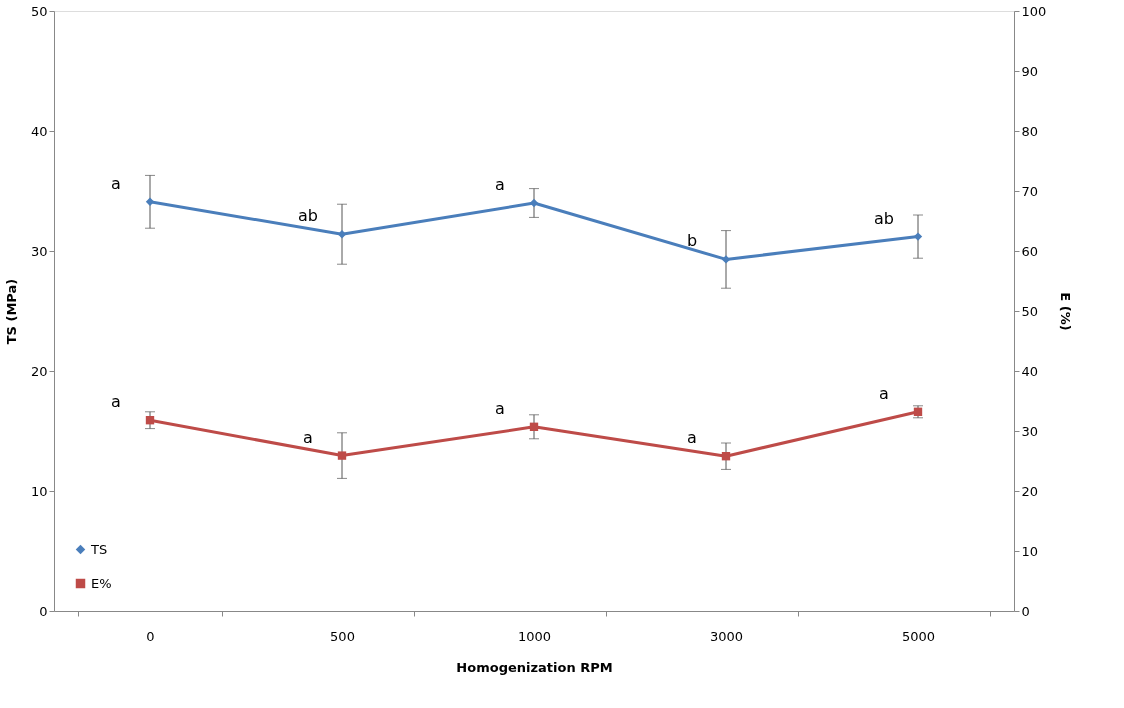 The width and height of the screenshot is (1124, 708). I want to click on y-tick-label: 30, so click(39, 251).